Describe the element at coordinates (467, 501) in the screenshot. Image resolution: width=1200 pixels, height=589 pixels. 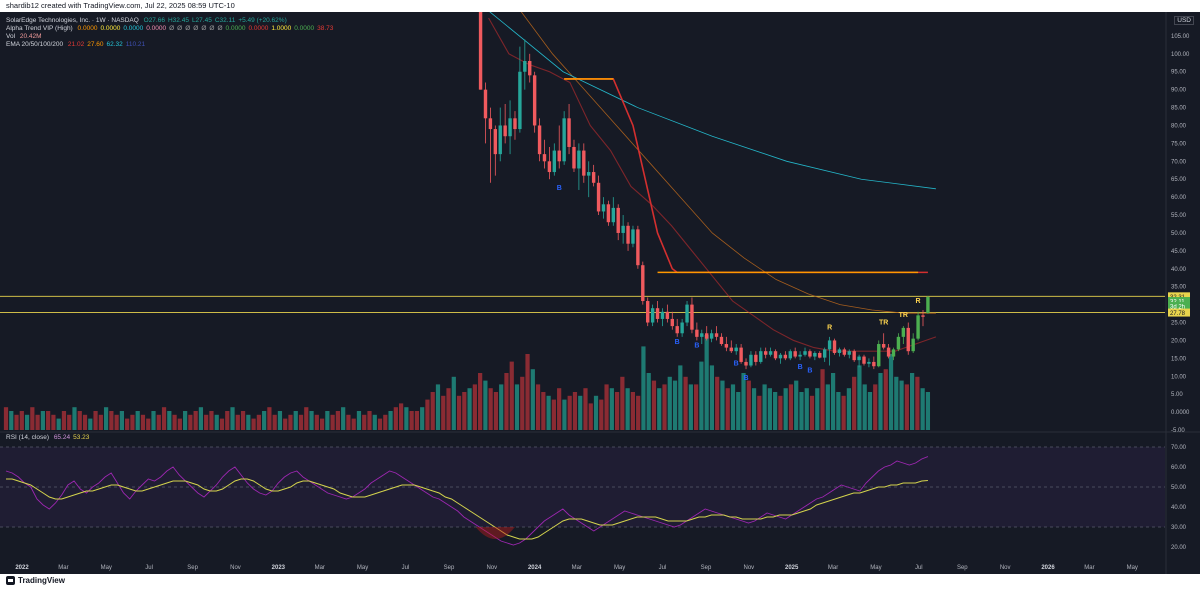
I see `rsi-line` at that location.